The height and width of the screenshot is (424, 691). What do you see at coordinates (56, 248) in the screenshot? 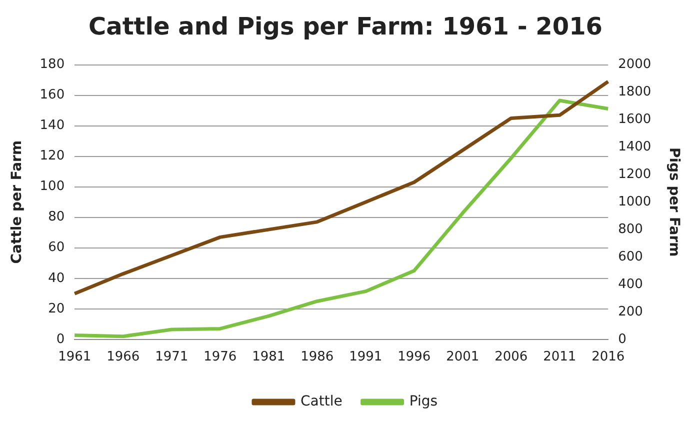
I see `y-tick-label: 60` at bounding box center [56, 248].